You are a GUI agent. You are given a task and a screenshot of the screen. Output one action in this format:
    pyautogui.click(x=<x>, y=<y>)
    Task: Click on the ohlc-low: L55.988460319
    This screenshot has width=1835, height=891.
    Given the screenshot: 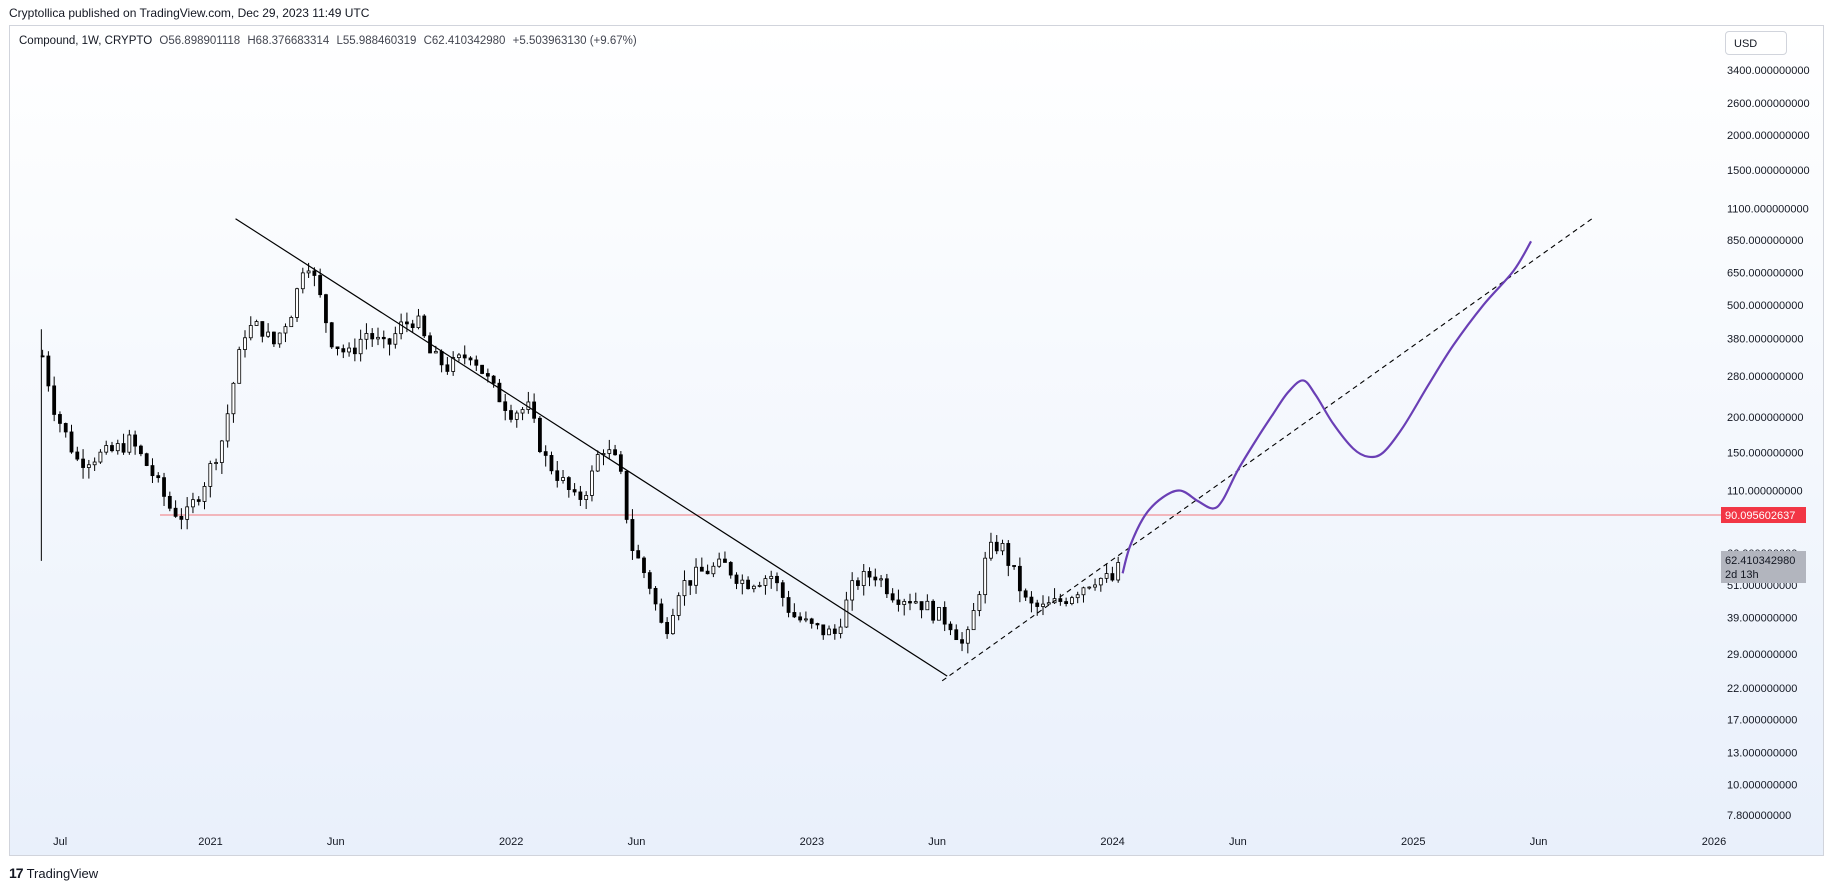 What is the action you would take?
    pyautogui.click(x=376, y=41)
    